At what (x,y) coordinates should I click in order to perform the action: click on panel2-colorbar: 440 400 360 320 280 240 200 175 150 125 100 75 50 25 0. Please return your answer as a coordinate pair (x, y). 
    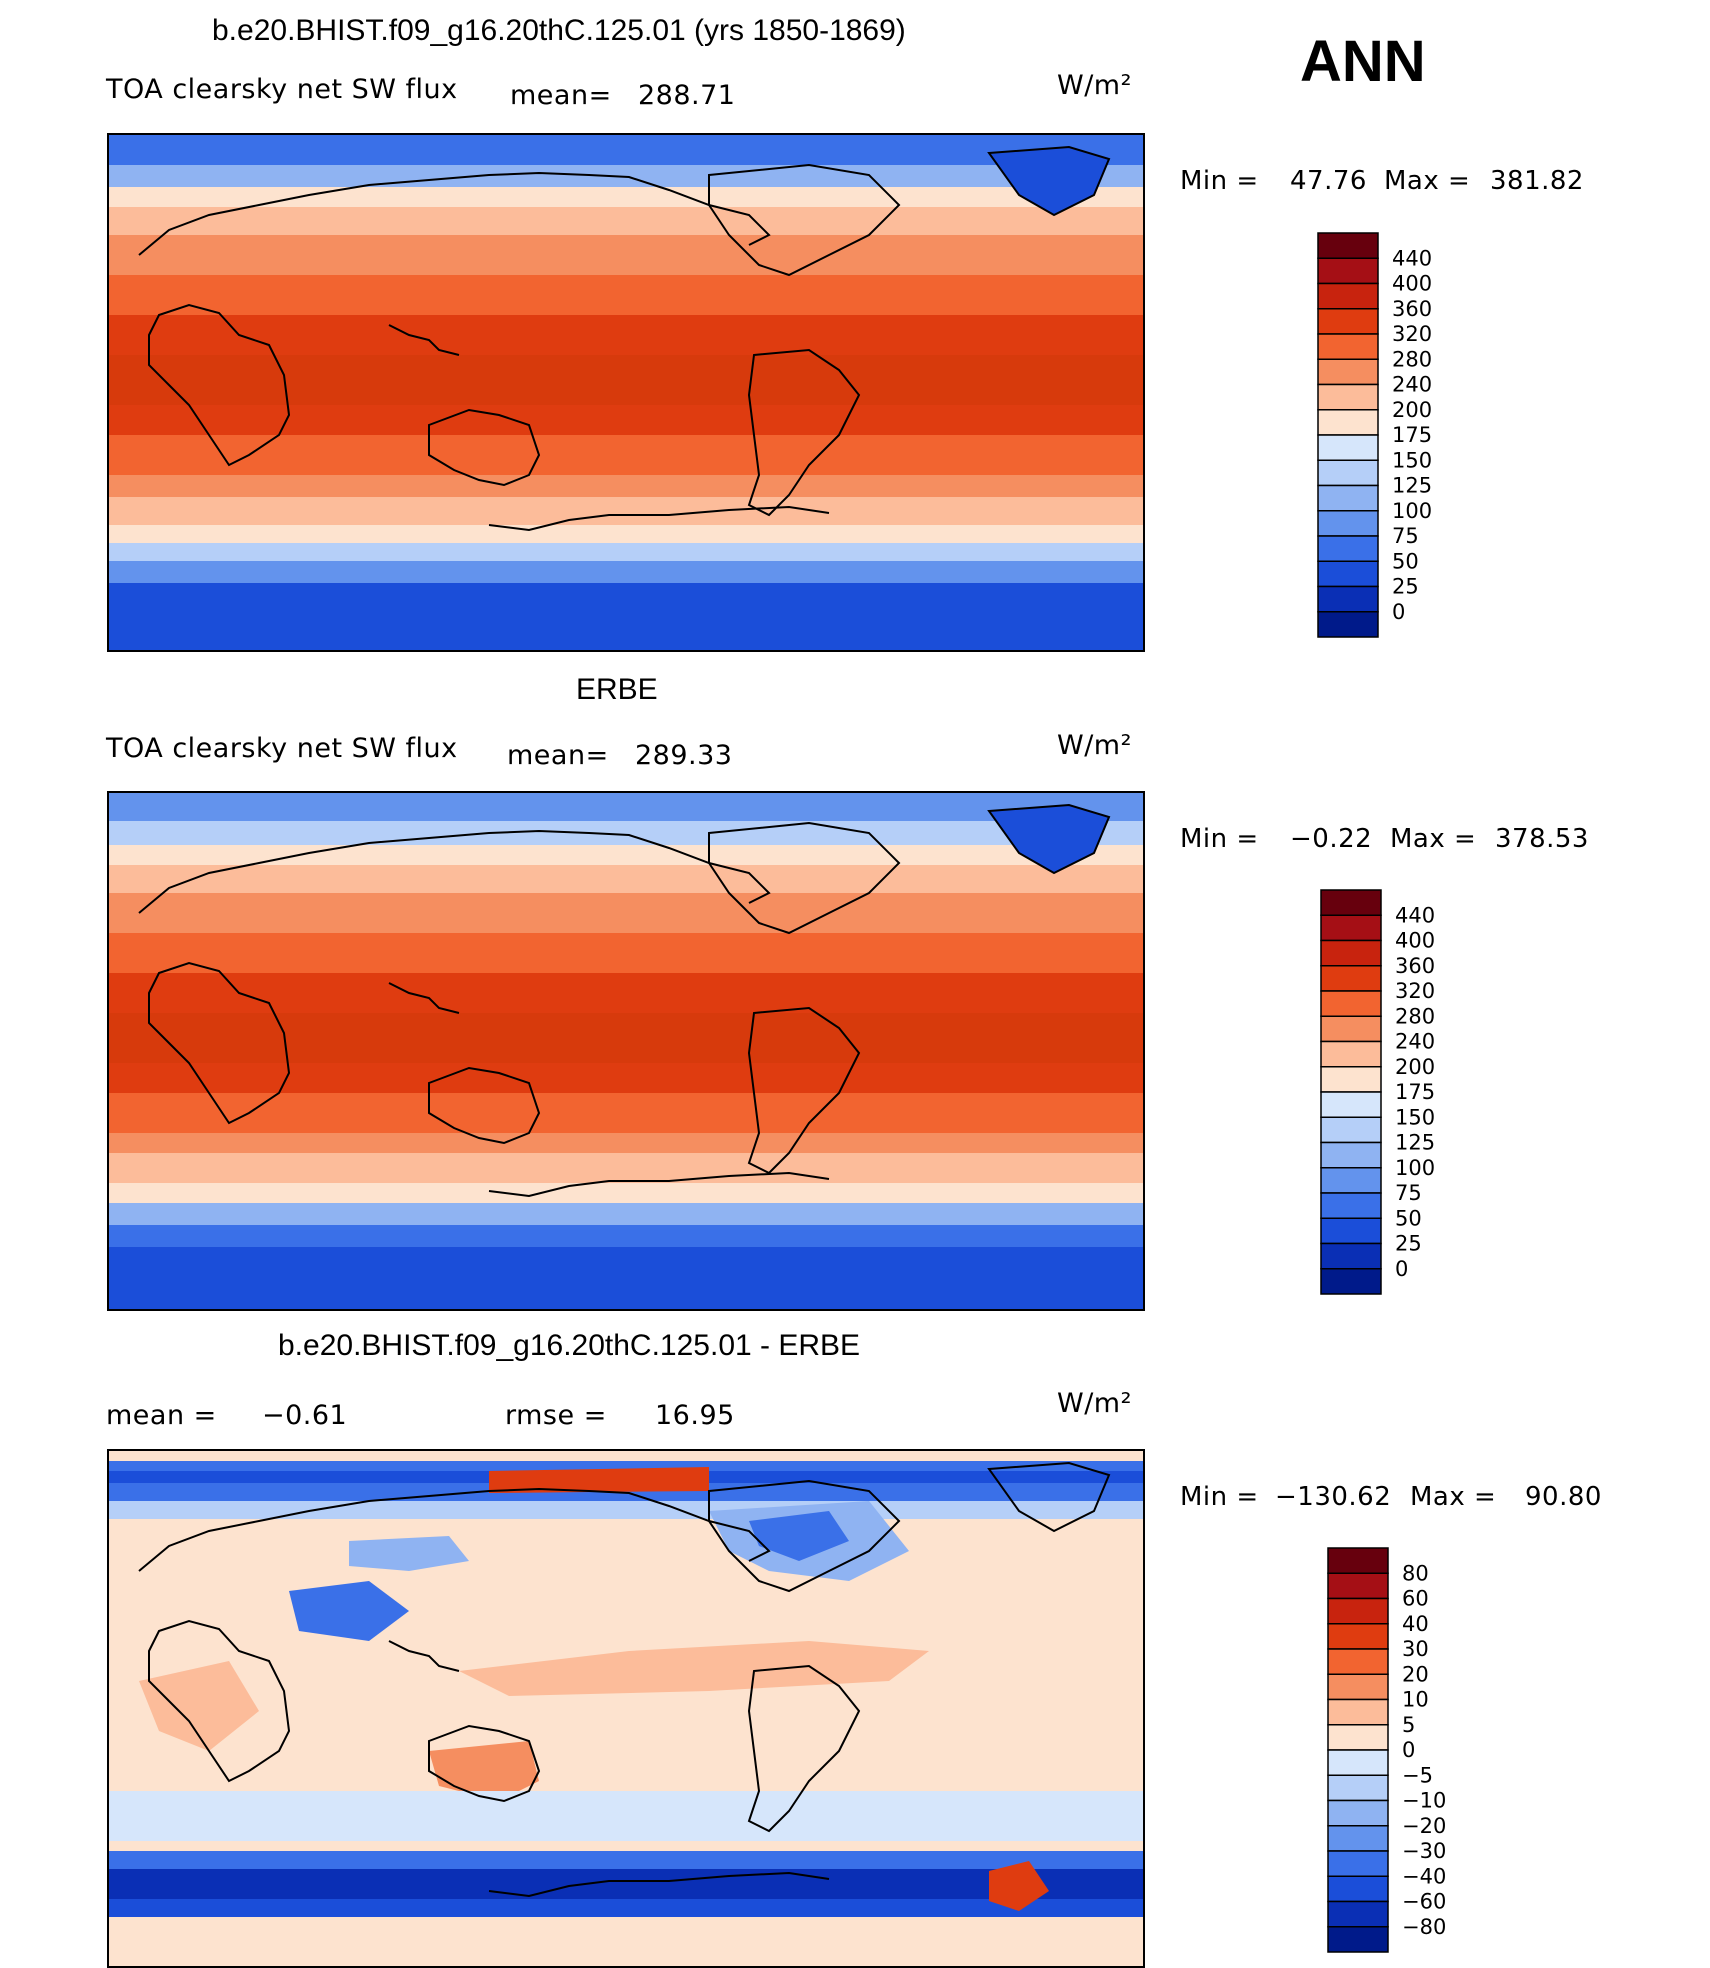
    Looking at the image, I should click on (1390, 1094).